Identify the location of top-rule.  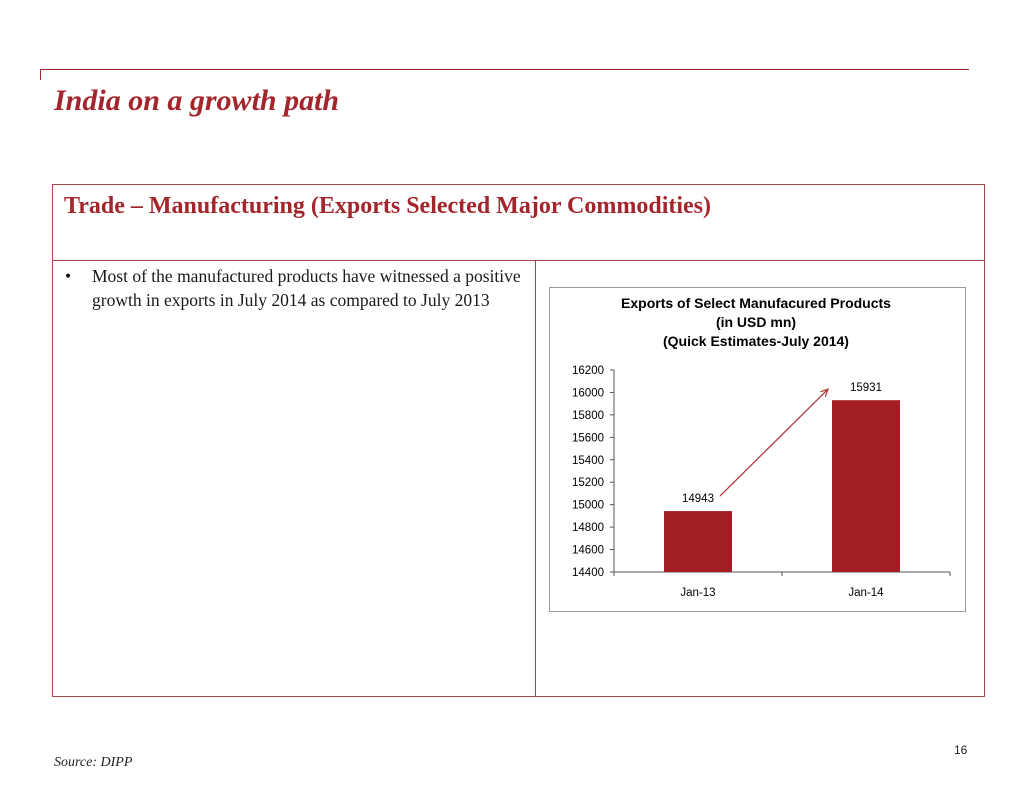
(504, 69).